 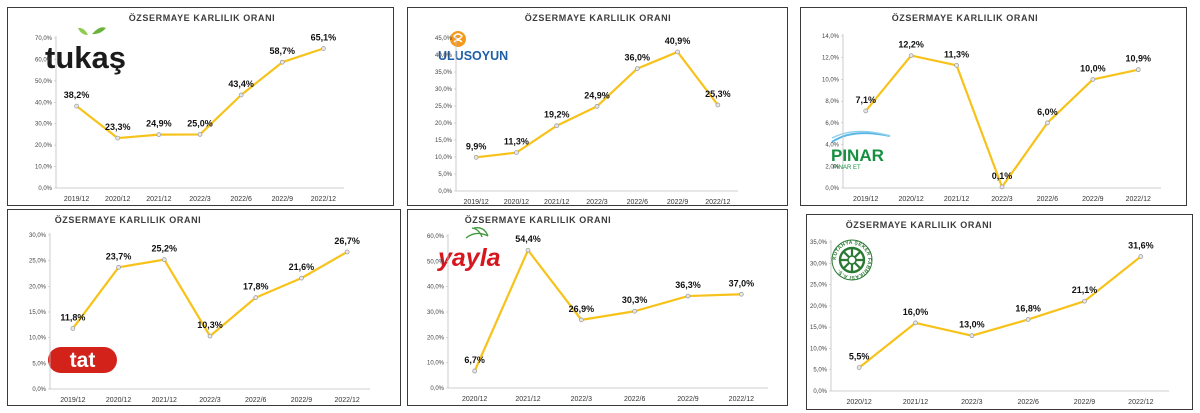 What do you see at coordinates (474, 360) in the screenshot?
I see `data-label: 6,7%` at bounding box center [474, 360].